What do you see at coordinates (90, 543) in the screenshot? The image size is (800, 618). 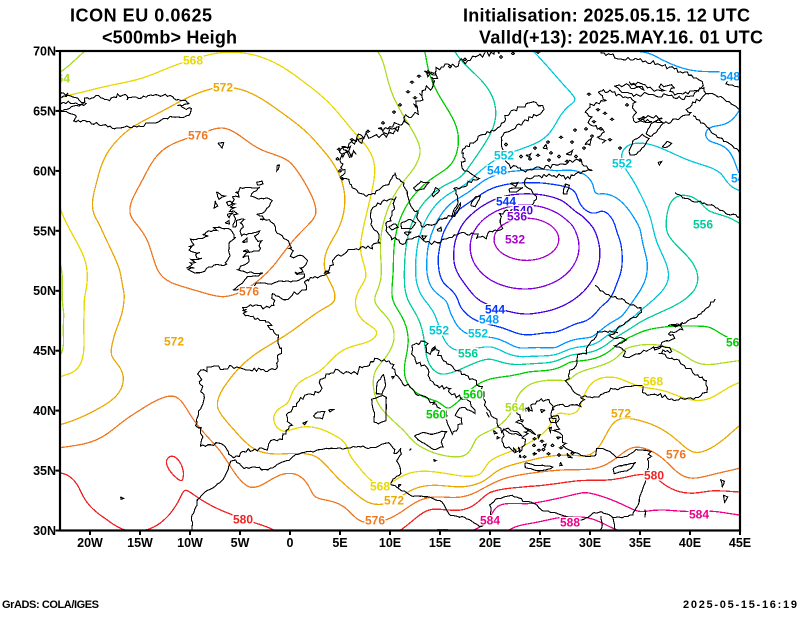 I see `svg-text: 20W` at bounding box center [90, 543].